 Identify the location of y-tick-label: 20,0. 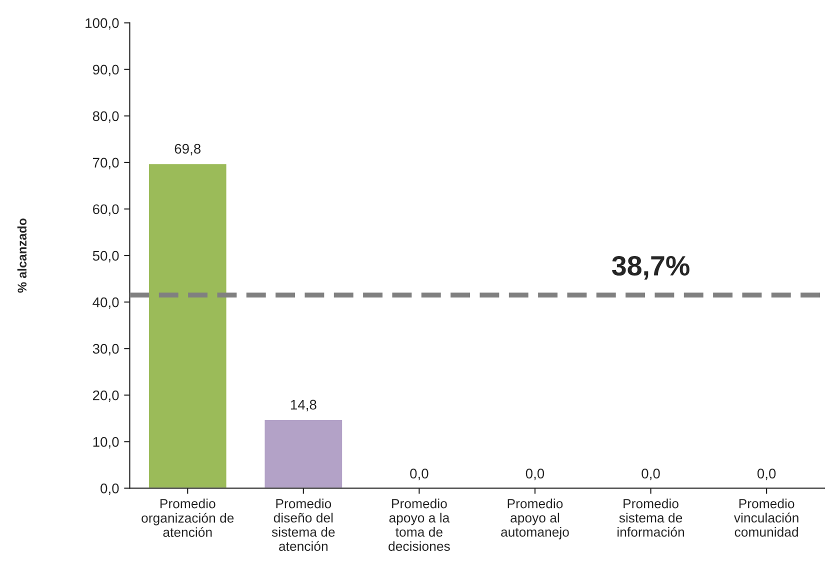
(105, 396).